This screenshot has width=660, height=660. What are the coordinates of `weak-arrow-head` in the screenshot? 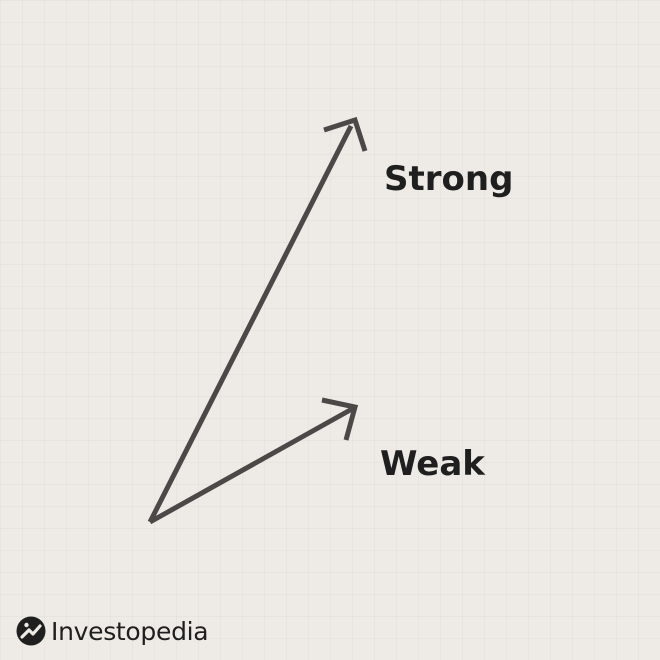 It's located at (340, 419).